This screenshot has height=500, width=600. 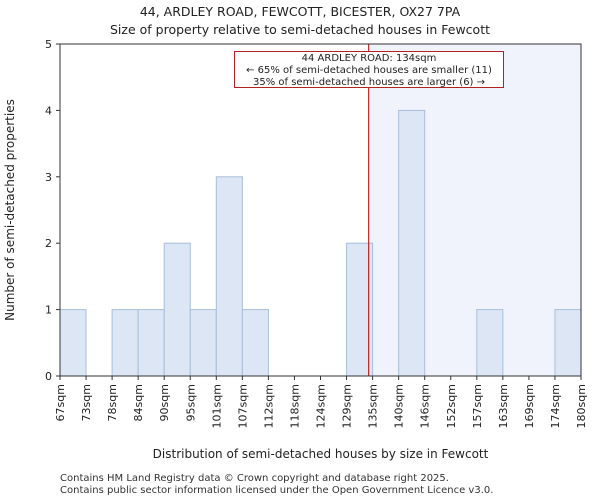 What do you see at coordinates (321, 406) in the screenshot?
I see `x-tick-label-10: 124sqm` at bounding box center [321, 406].